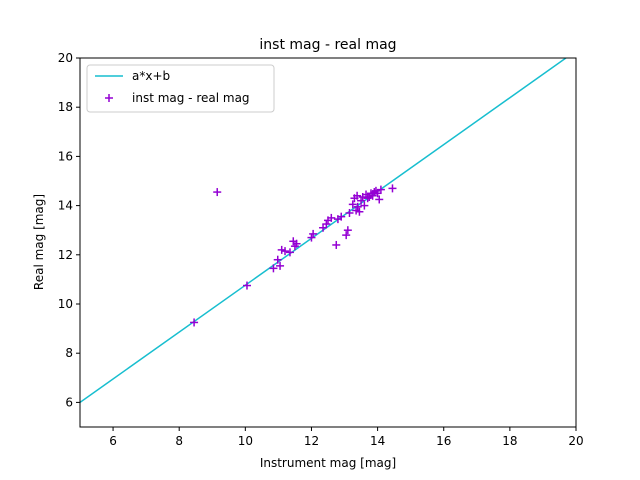  What do you see at coordinates (39, 242) in the screenshot?
I see `y-axis-label: Real mag [mag]` at bounding box center [39, 242].